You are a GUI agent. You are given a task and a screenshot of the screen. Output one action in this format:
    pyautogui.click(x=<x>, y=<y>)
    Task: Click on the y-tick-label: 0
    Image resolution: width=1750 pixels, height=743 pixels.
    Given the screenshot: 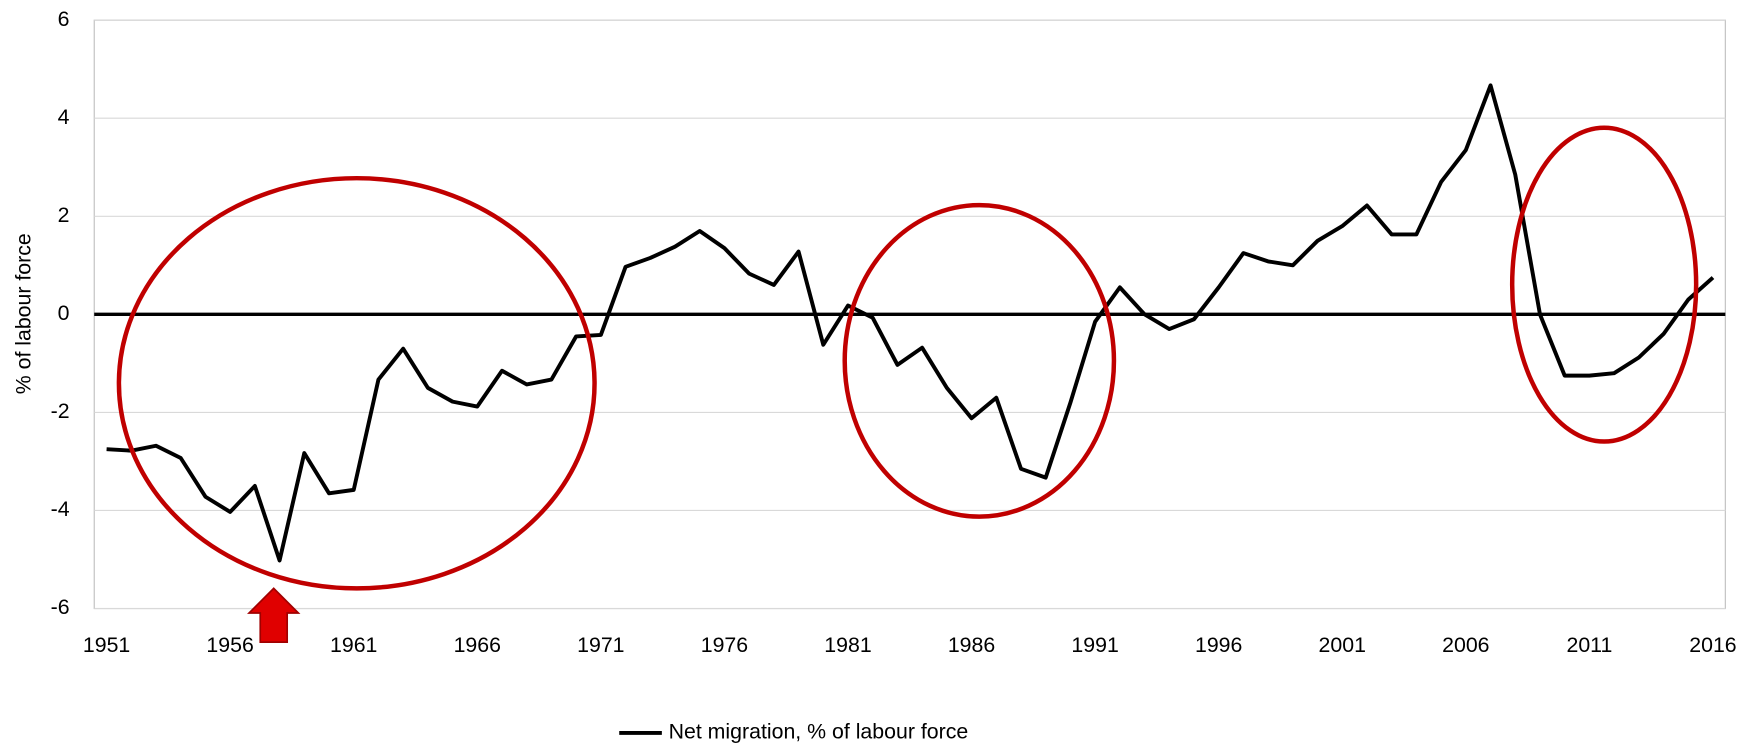 What is the action you would take?
    pyautogui.click(x=64, y=313)
    